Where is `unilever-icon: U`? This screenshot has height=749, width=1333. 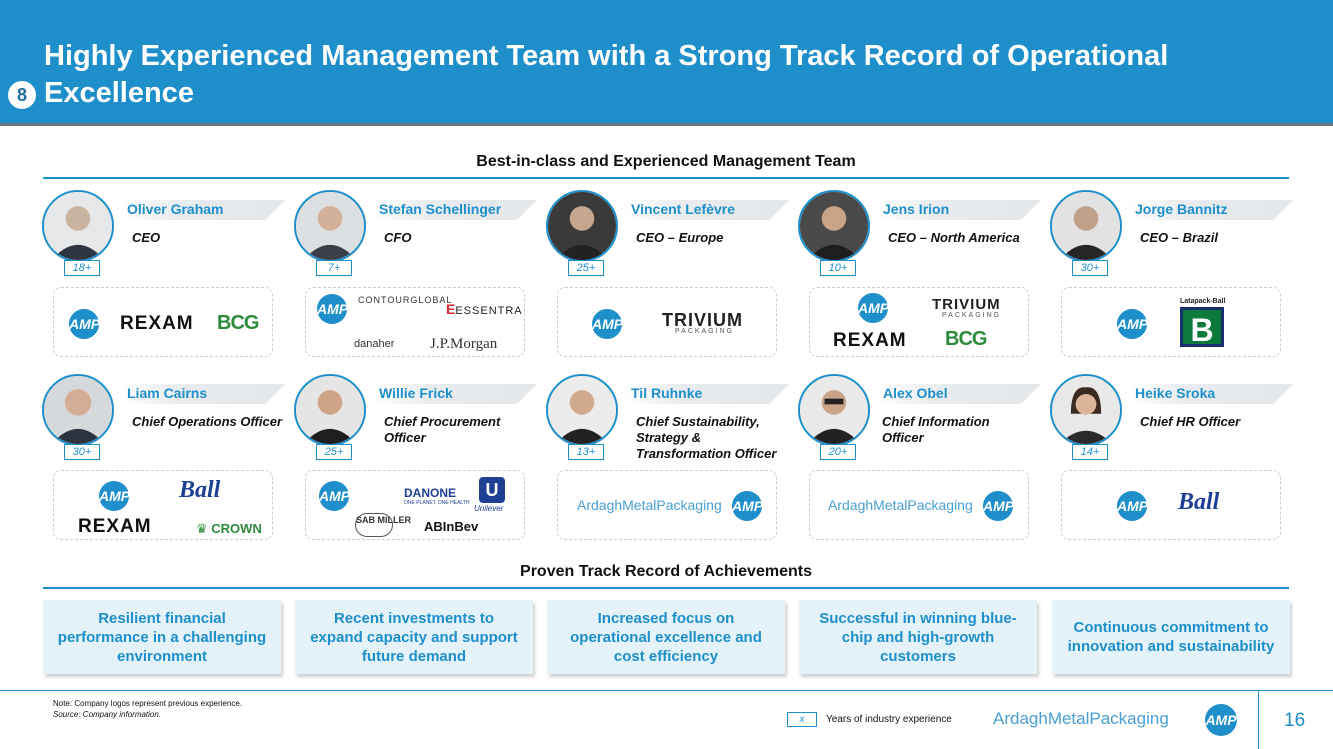
unilever-icon: U is located at coordinates (492, 490).